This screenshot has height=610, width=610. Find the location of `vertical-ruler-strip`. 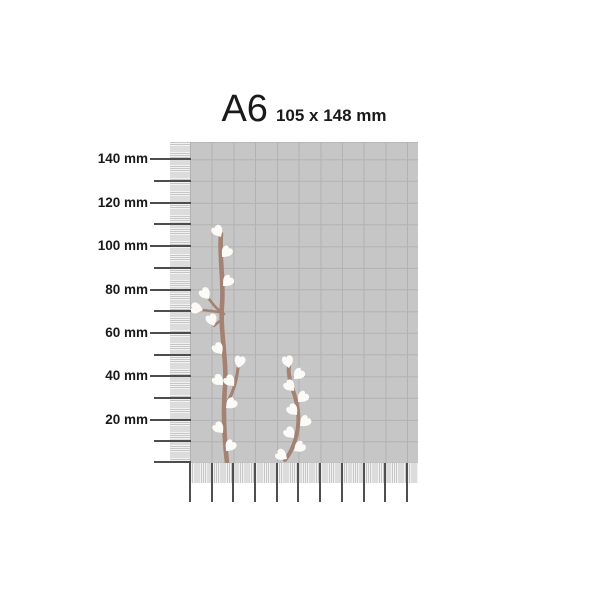

vertical-ruler-strip is located at coordinates (180, 302).